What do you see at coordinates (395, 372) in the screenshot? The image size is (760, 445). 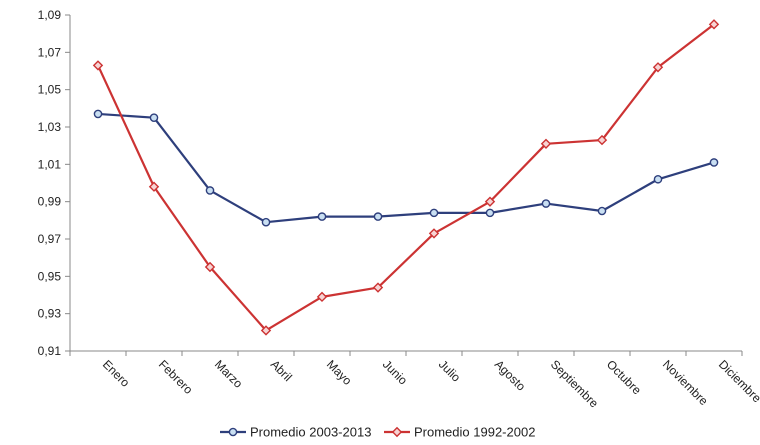 I see `x-tick-label: Junio` at bounding box center [395, 372].